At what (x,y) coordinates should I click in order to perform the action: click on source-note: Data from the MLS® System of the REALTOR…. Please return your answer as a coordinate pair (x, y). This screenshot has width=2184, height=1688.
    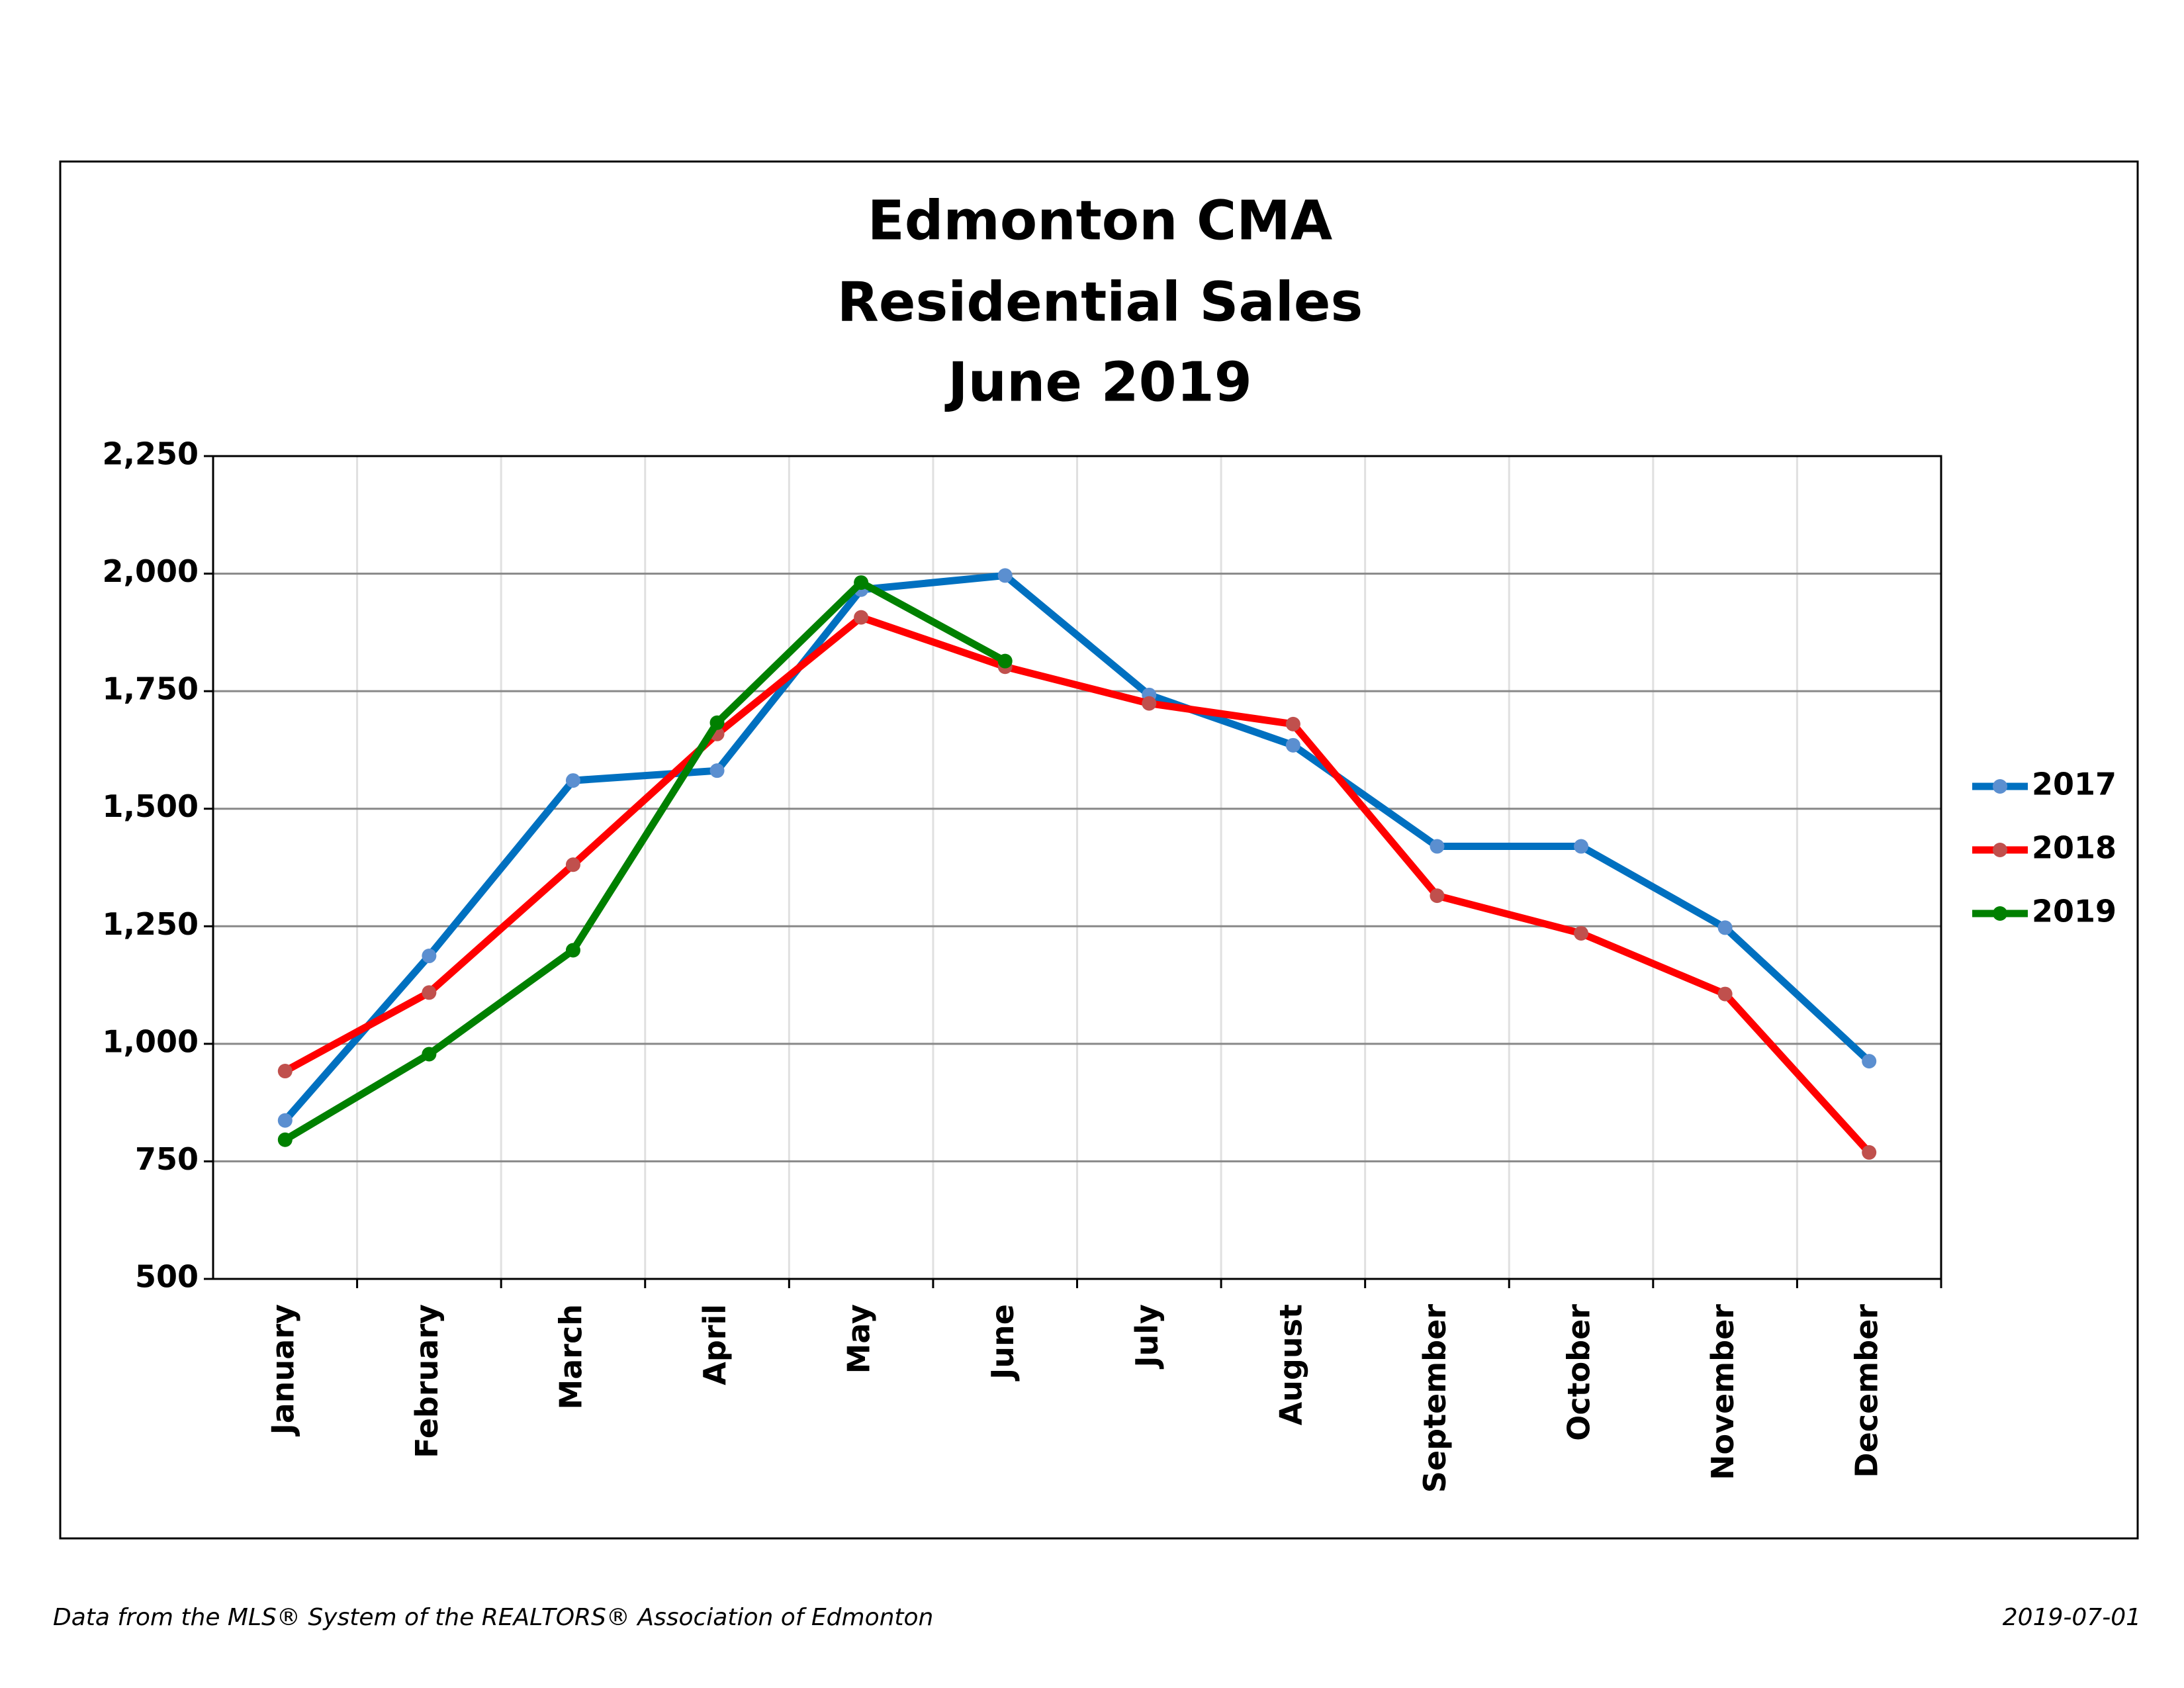
    Looking at the image, I should click on (493, 1617).